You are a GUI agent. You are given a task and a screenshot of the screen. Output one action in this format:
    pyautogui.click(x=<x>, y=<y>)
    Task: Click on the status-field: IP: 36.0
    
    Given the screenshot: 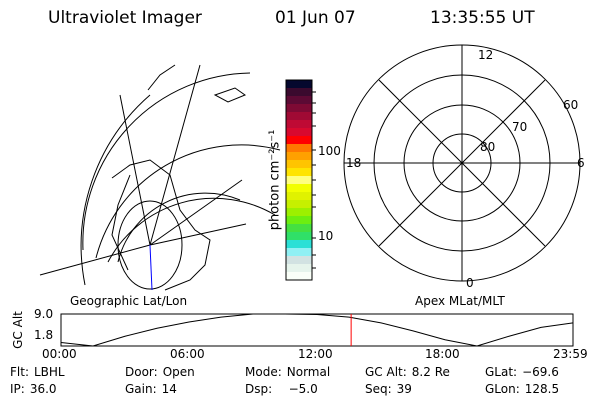 What is the action you would take?
    pyautogui.click(x=33, y=389)
    